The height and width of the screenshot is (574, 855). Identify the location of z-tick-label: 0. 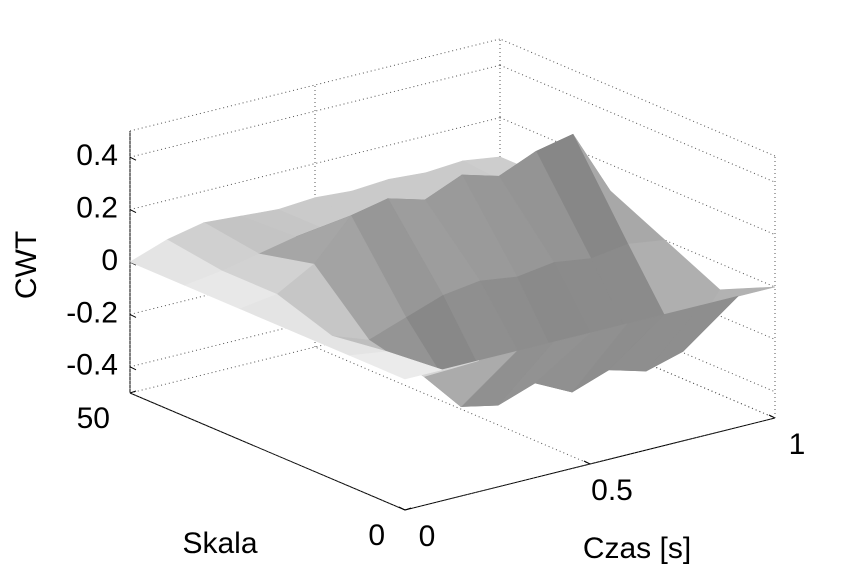
(109, 260).